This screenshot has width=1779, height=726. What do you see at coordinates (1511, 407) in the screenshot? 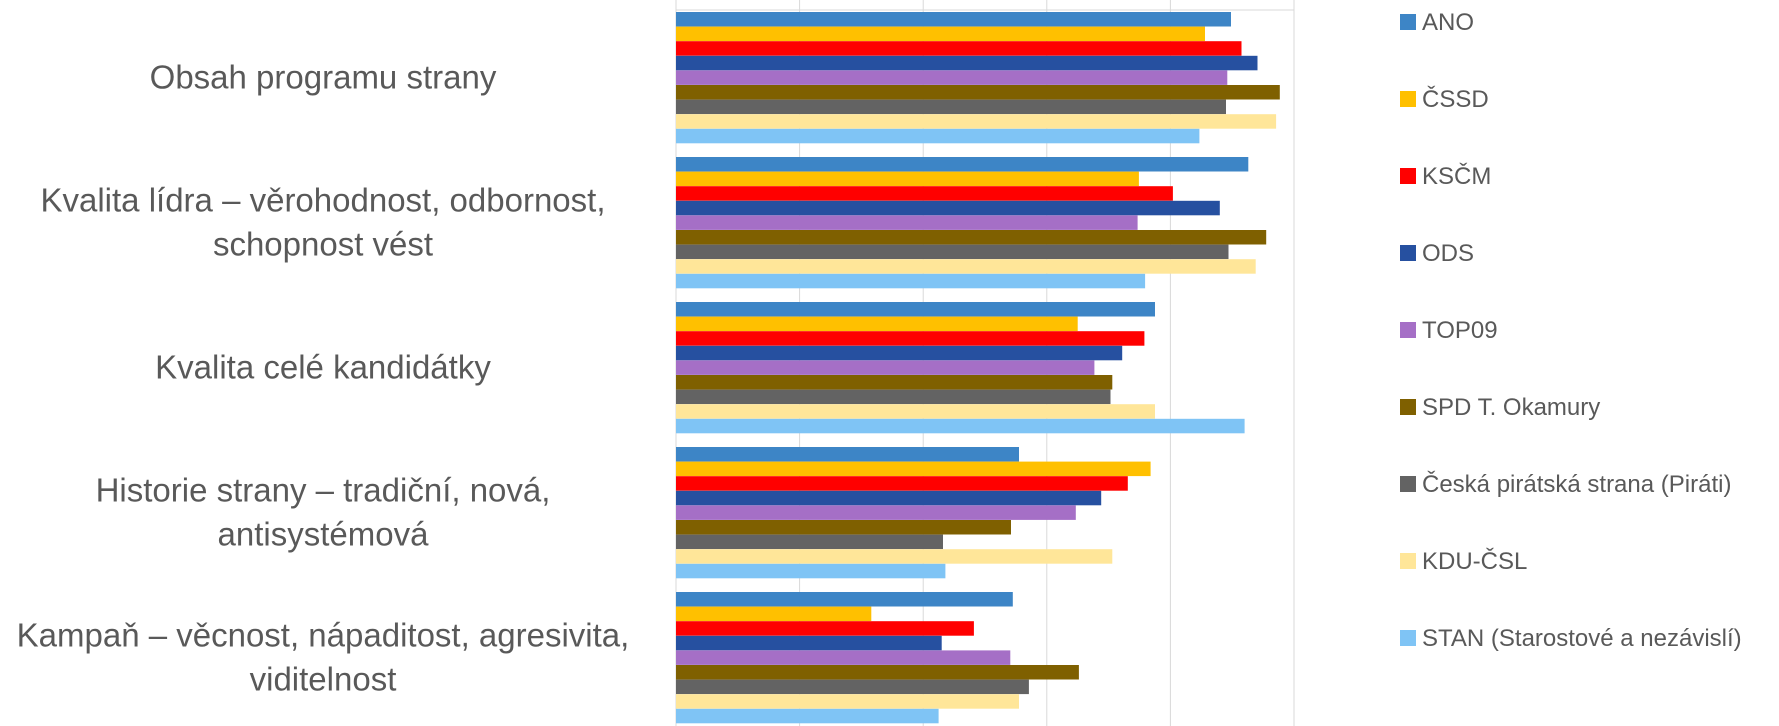
I see `legend-label: SPD T. Okamury` at bounding box center [1511, 407].